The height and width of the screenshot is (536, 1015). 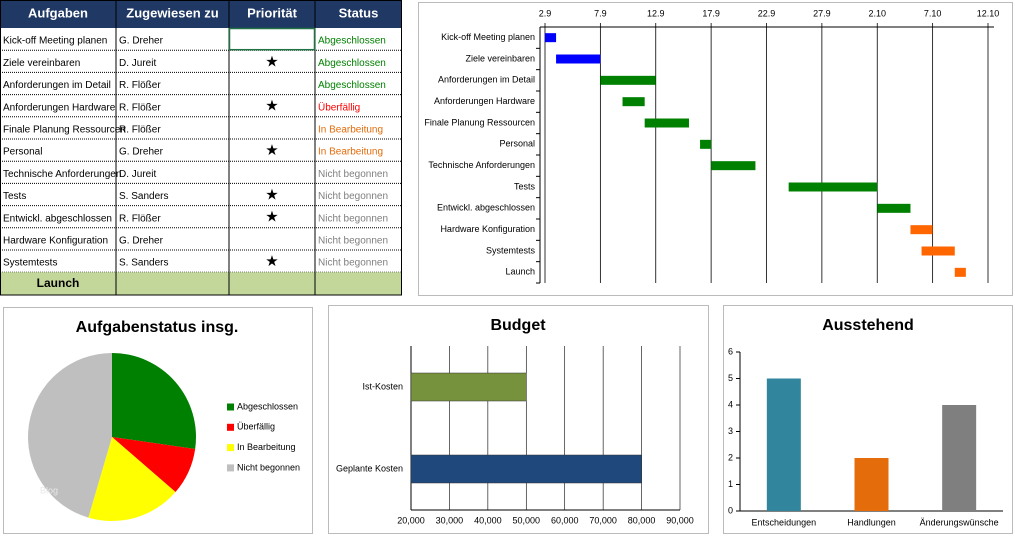 What do you see at coordinates (767, 13) in the screenshot?
I see `x-tick-label: 22.9` at bounding box center [767, 13].